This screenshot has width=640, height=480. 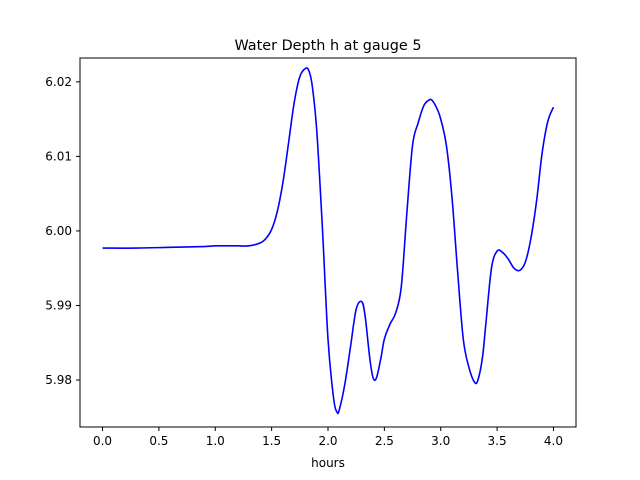 I want to click on y-tick-label: 6.02, so click(x=58, y=82).